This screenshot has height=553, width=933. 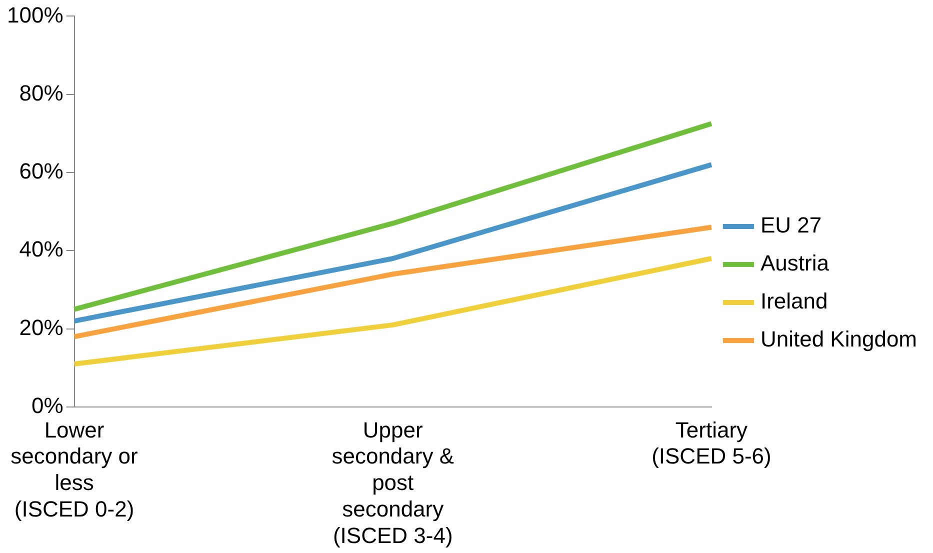 I want to click on legend-label: United Kingdom, so click(x=839, y=339).